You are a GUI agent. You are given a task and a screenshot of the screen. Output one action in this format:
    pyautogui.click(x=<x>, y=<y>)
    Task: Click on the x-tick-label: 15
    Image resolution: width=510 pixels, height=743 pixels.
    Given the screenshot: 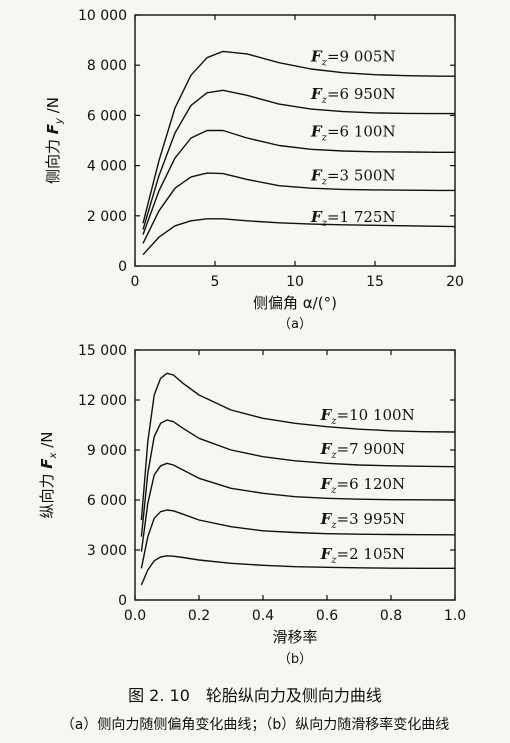 What is the action you would take?
    pyautogui.click(x=375, y=282)
    